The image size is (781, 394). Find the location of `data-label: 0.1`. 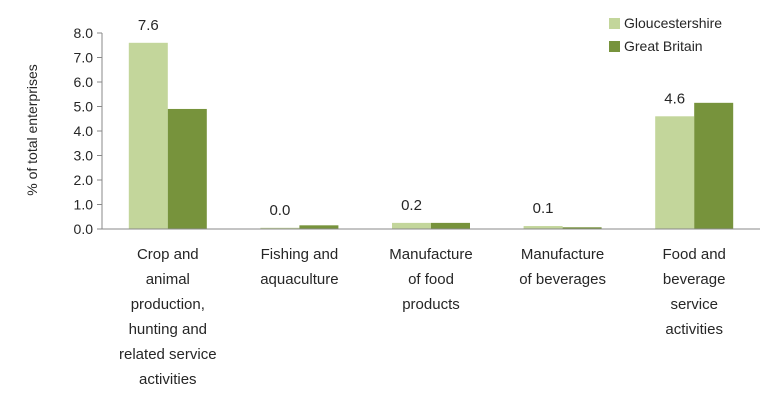

data-label: 0.1 is located at coordinates (543, 208).